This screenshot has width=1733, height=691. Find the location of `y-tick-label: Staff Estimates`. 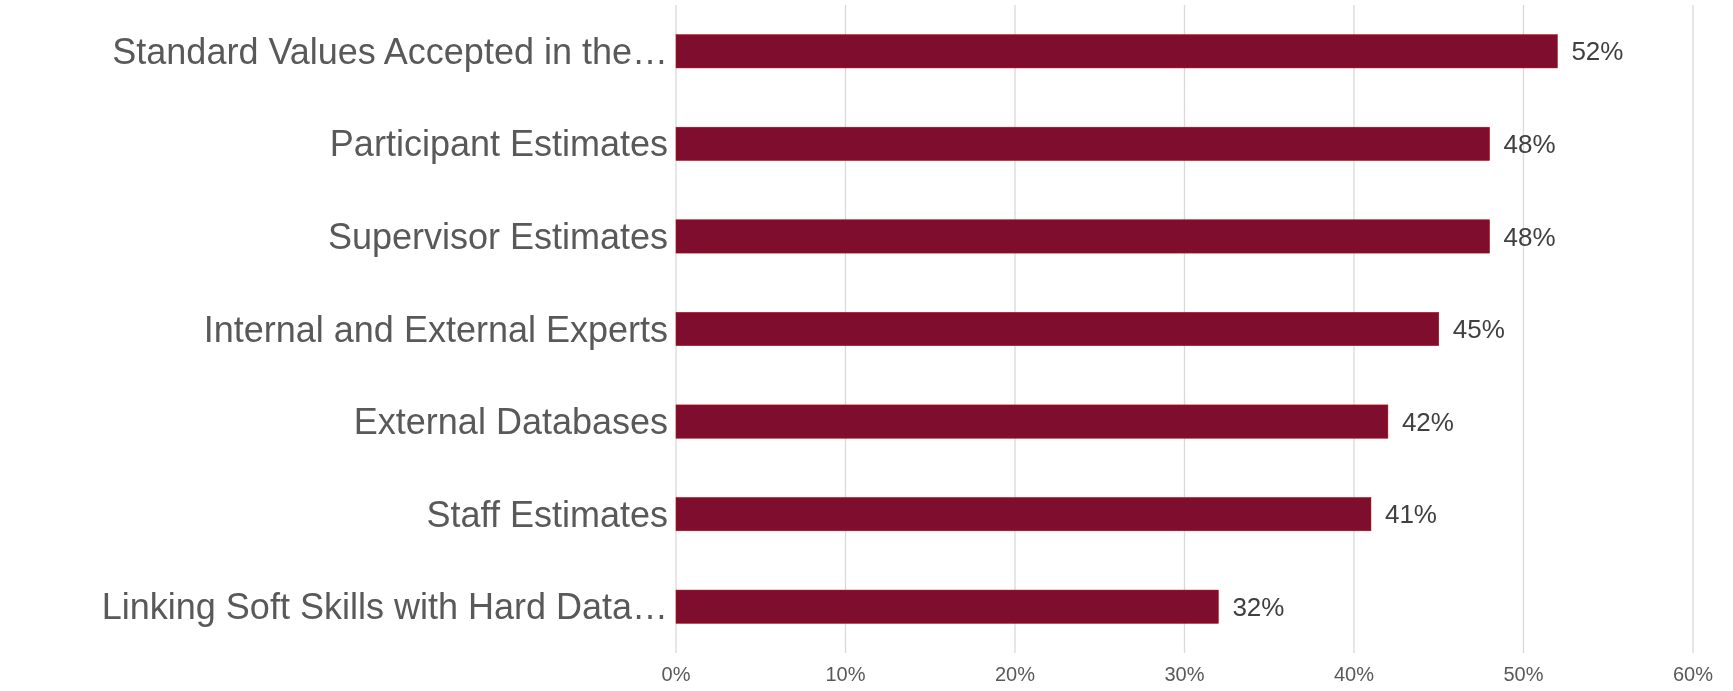

y-tick-label: Staff Estimates is located at coordinates (547, 514).